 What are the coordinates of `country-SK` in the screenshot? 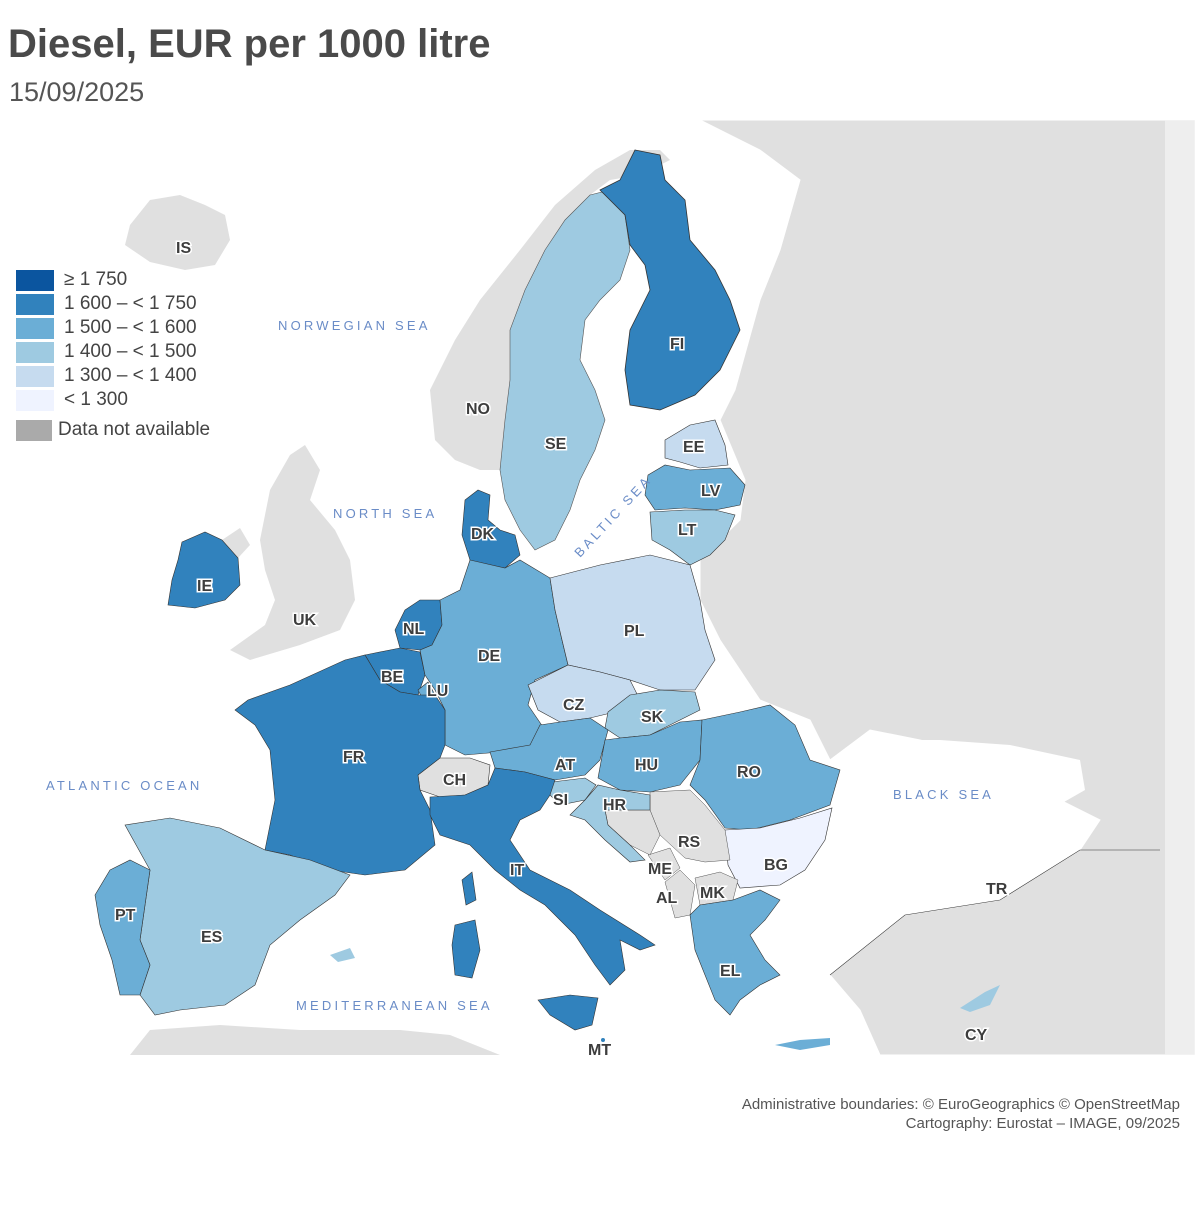 It's located at (652, 714).